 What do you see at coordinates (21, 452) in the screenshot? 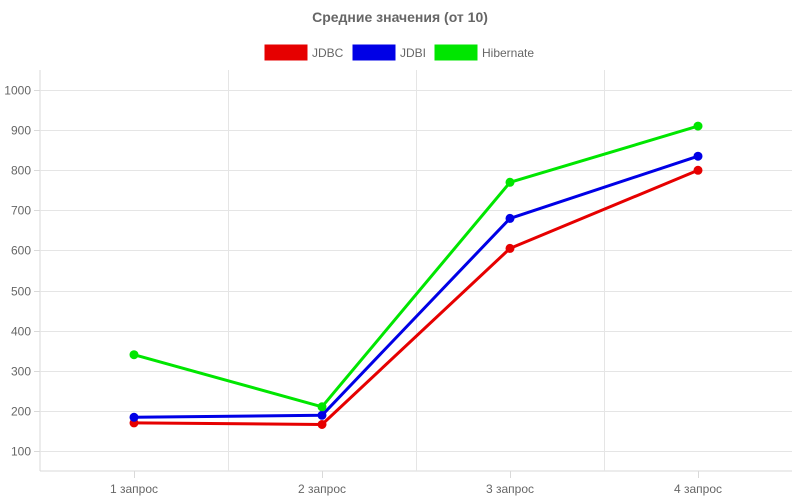
I see `y-tick-label: 100` at bounding box center [21, 452].